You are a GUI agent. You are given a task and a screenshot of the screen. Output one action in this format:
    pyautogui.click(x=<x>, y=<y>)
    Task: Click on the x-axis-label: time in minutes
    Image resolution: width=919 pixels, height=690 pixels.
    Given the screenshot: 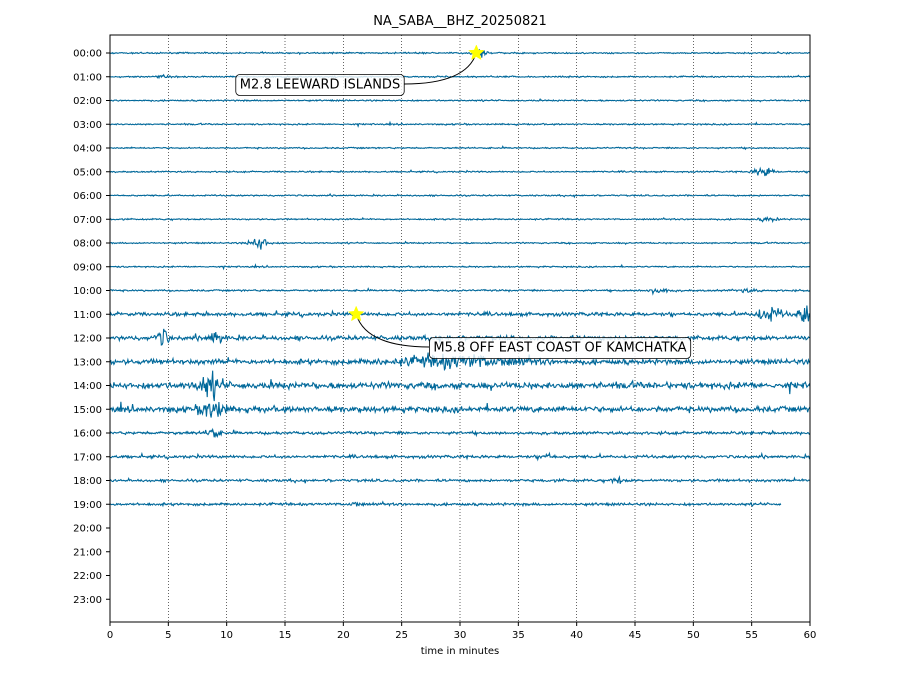 What is the action you would take?
    pyautogui.click(x=460, y=651)
    